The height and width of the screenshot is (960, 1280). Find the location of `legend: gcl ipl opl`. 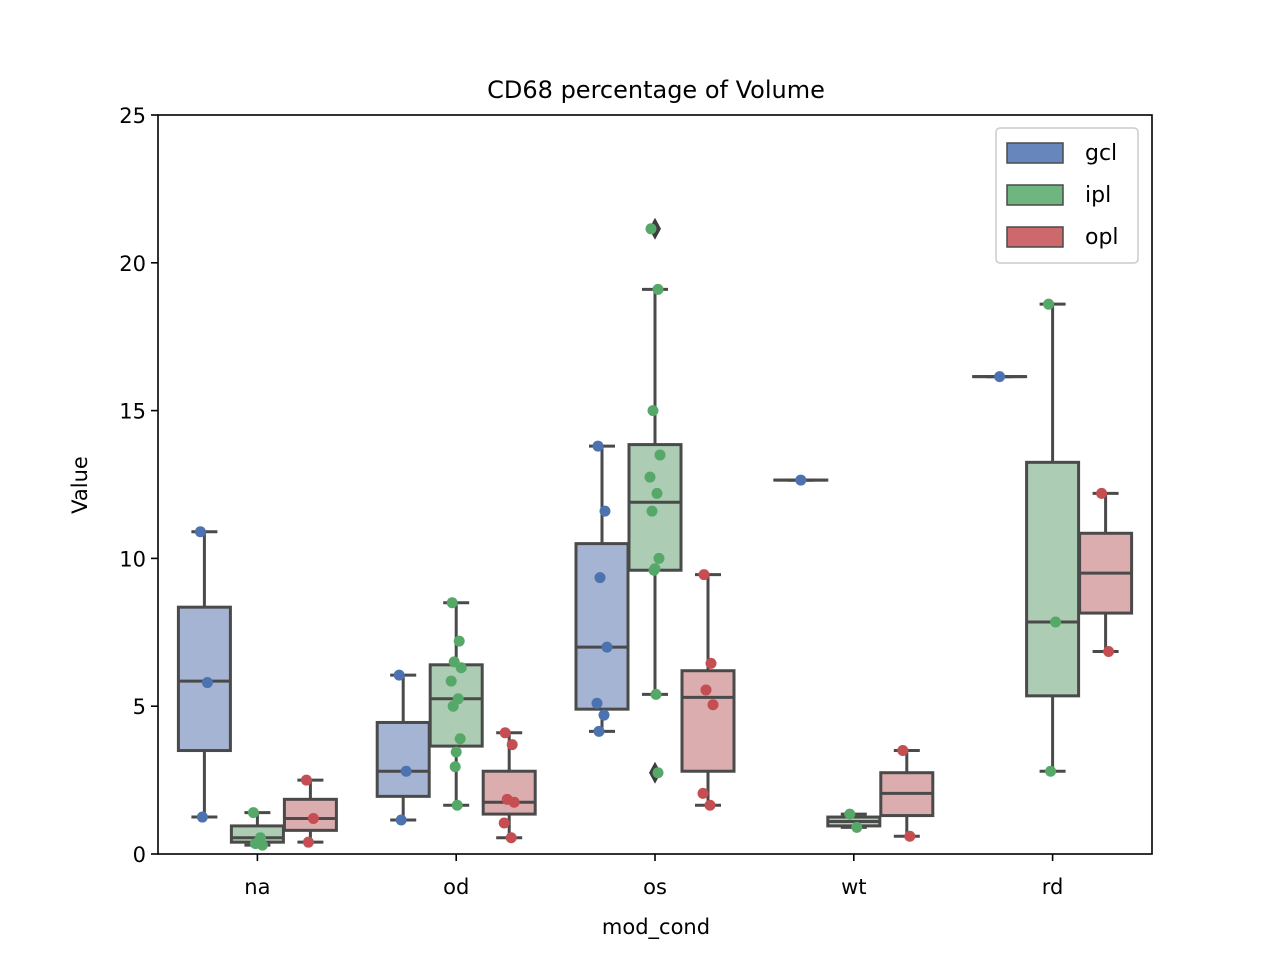

legend: gcl ipl opl is located at coordinates (1067, 195).